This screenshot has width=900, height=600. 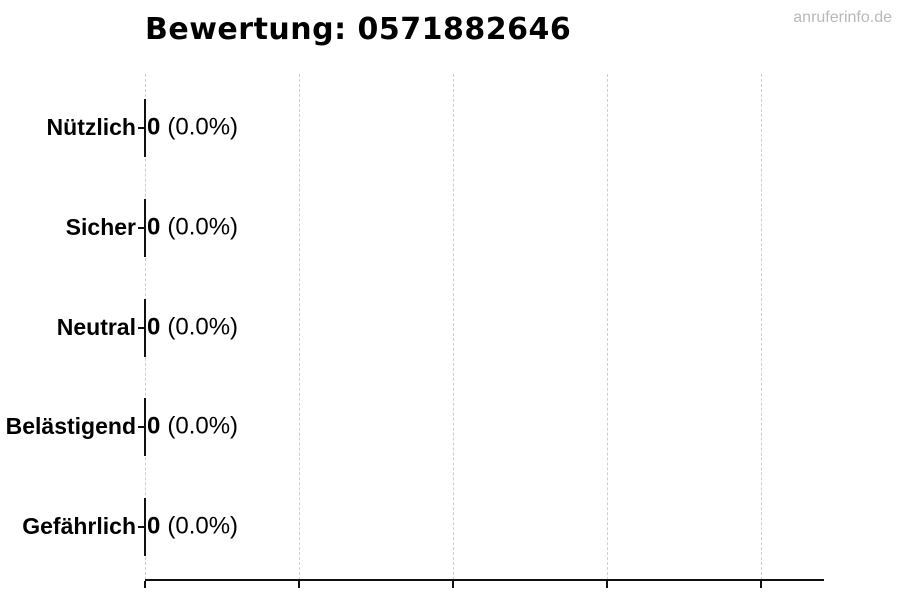 I want to click on watermark: anruferinfo.de, so click(x=842, y=17).